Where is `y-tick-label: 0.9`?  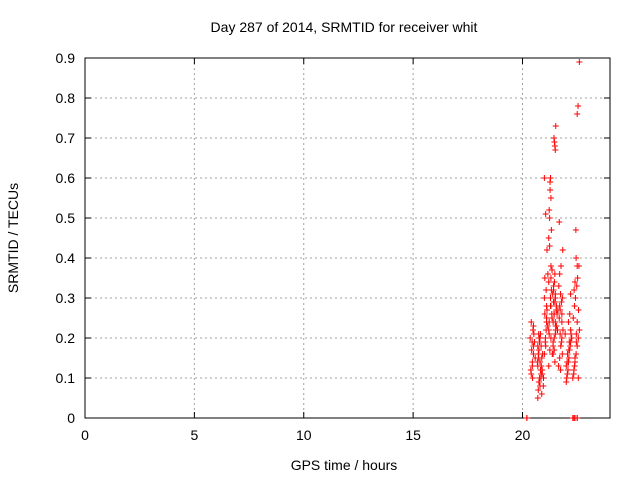
y-tick-label: 0.9 is located at coordinates (66, 58).